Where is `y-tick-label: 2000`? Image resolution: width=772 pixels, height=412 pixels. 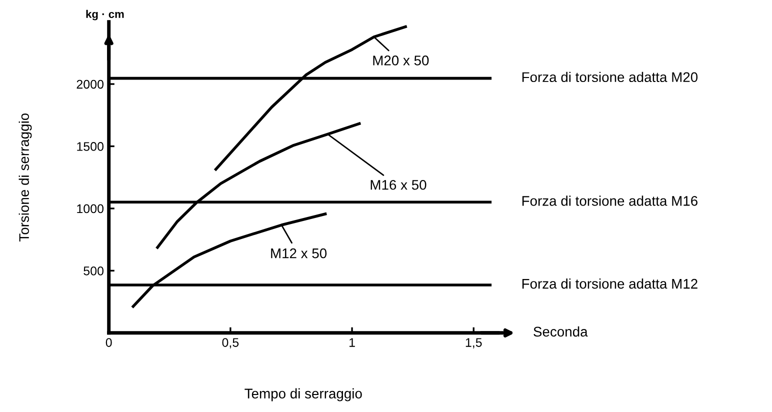 y-tick-label: 2000 is located at coordinates (90, 84).